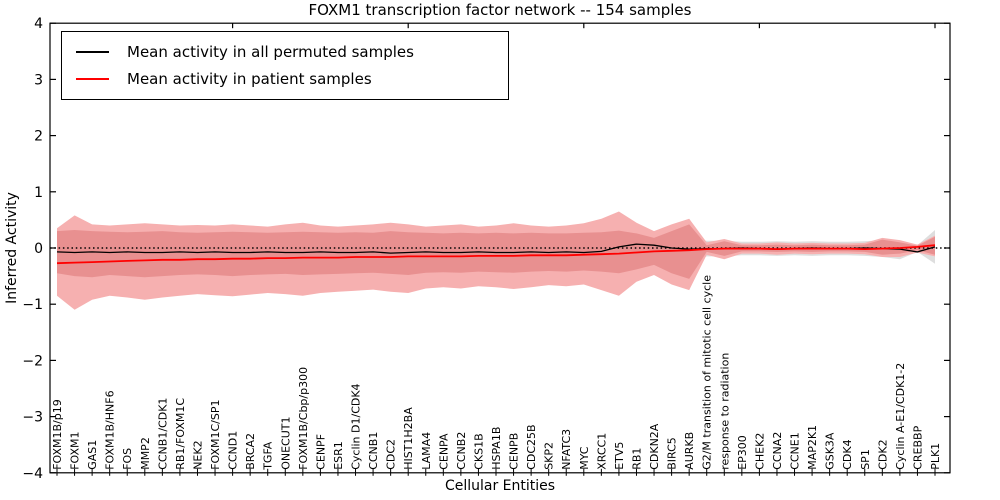 The height and width of the screenshot is (500, 1000). I want to click on x-tick-label: ETV5, so click(619, 456).